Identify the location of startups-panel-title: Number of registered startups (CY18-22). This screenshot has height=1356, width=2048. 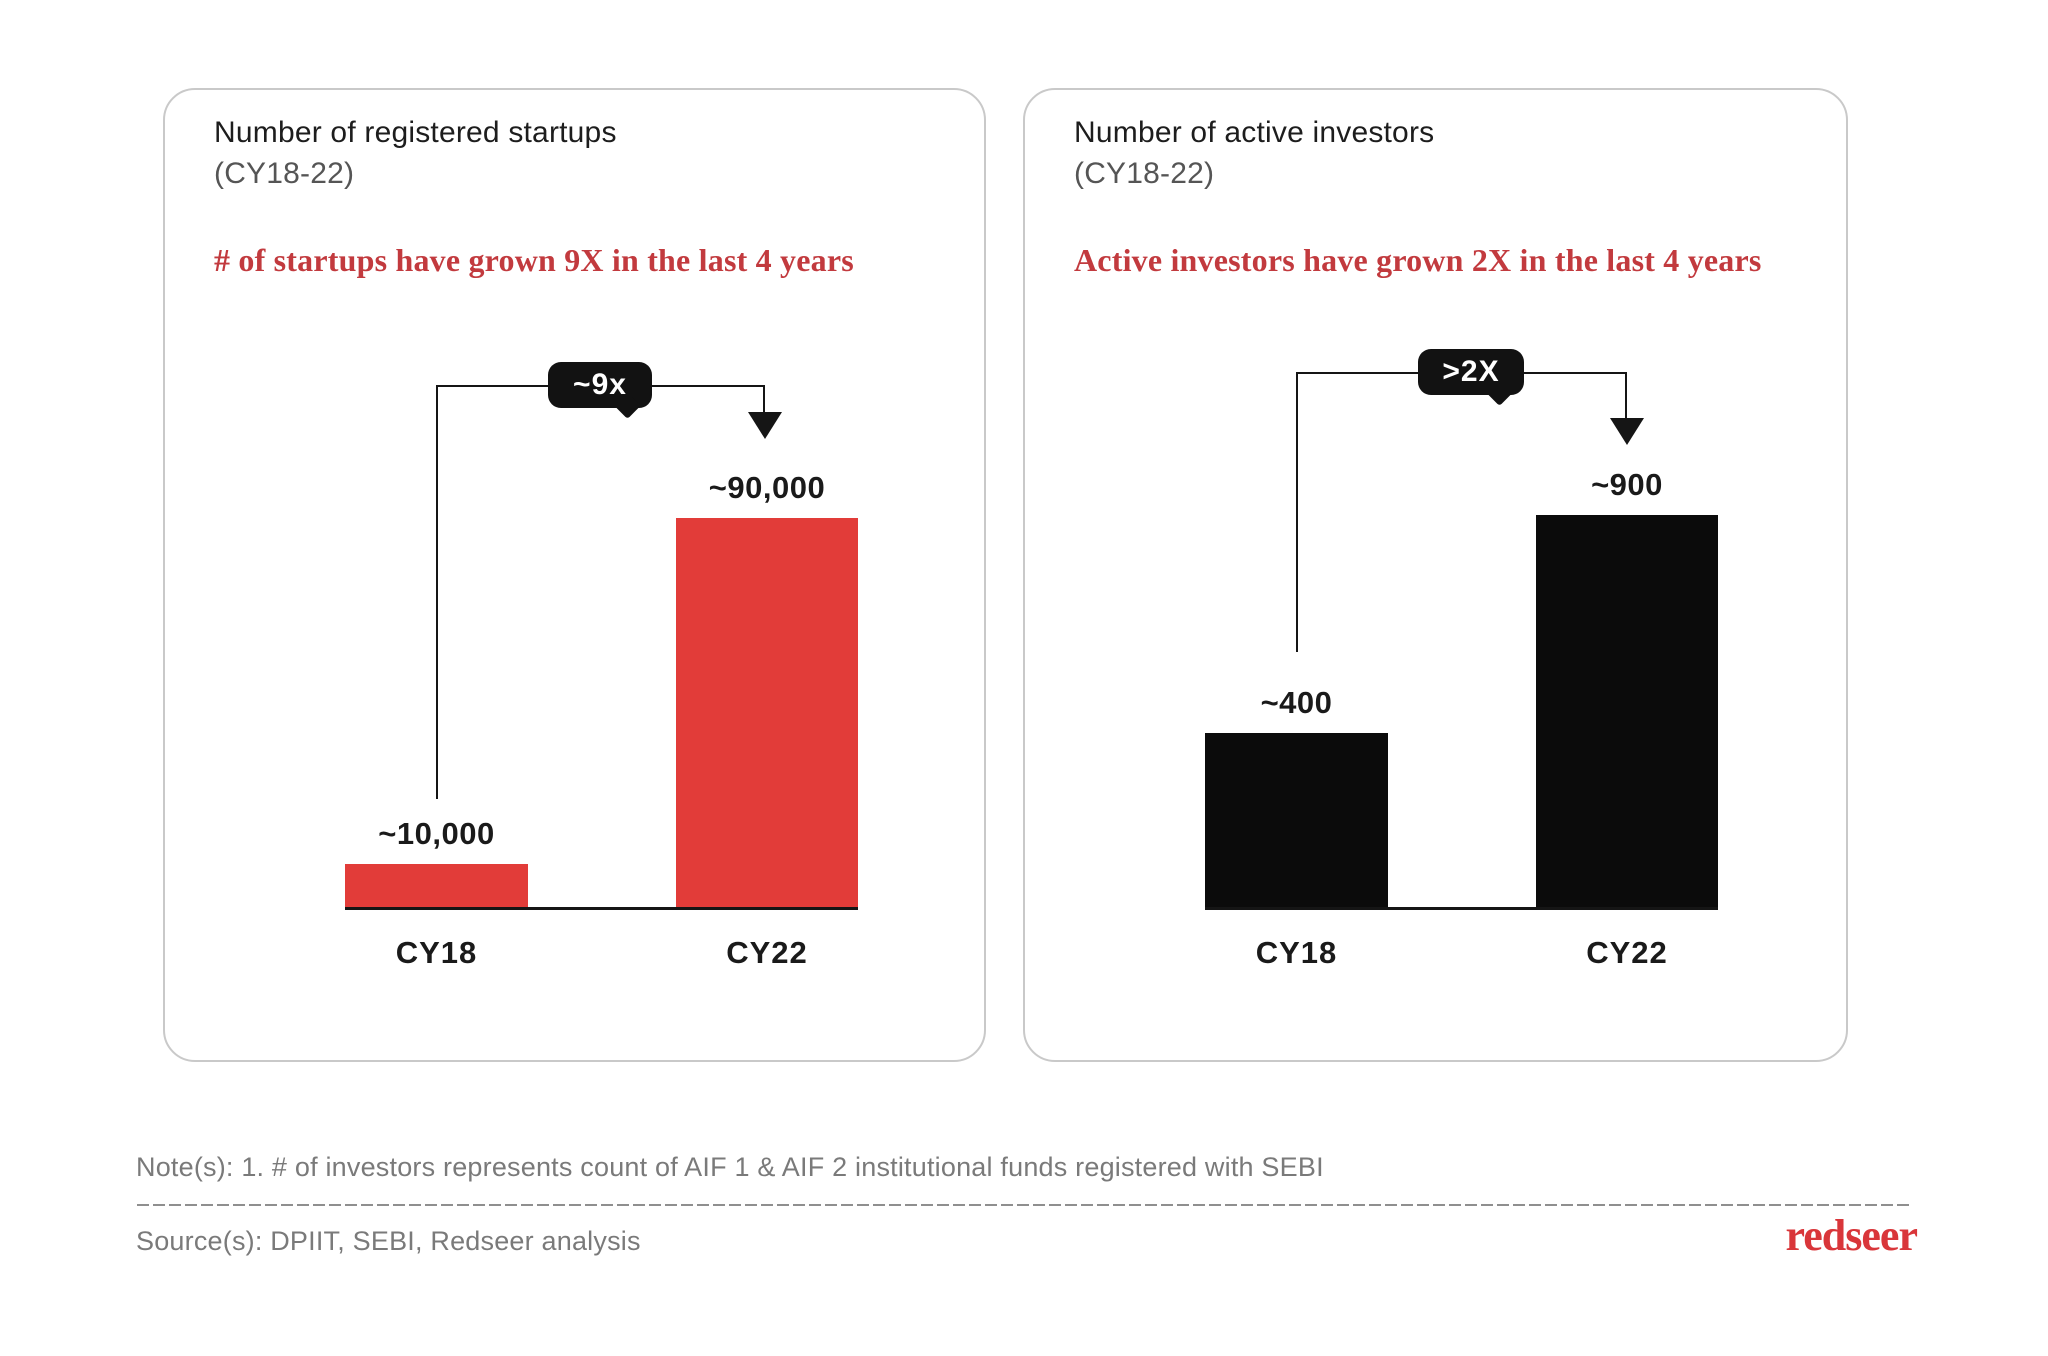
(415, 153).